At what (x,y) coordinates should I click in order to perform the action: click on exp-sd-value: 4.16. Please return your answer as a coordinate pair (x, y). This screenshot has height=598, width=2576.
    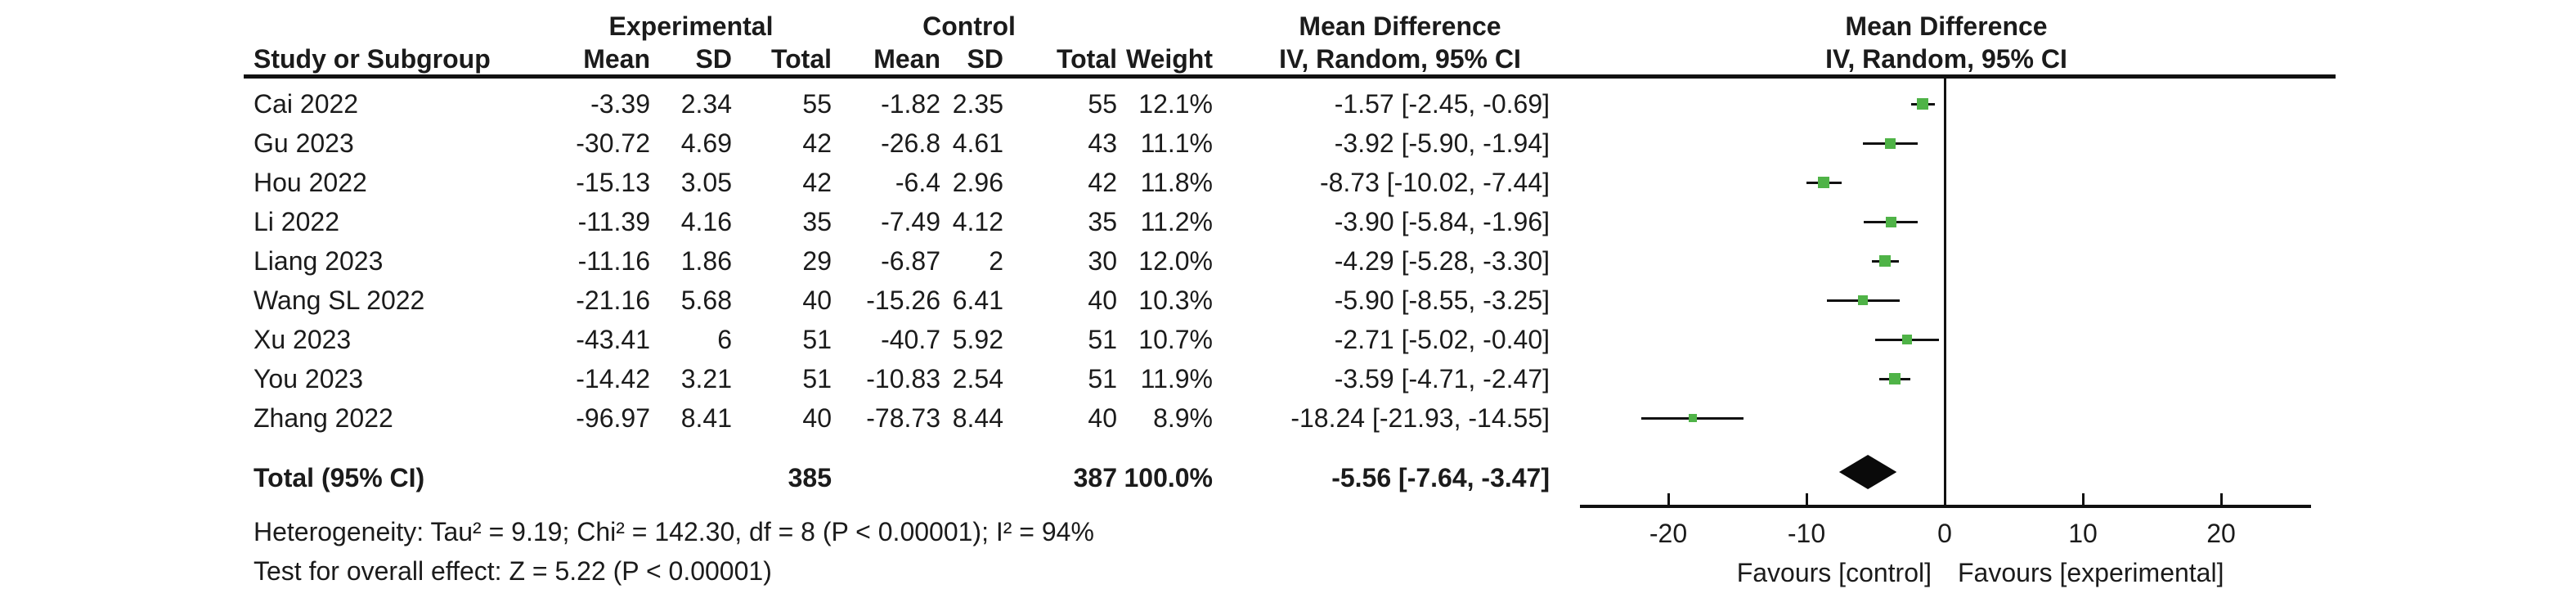
    Looking at the image, I should click on (706, 221).